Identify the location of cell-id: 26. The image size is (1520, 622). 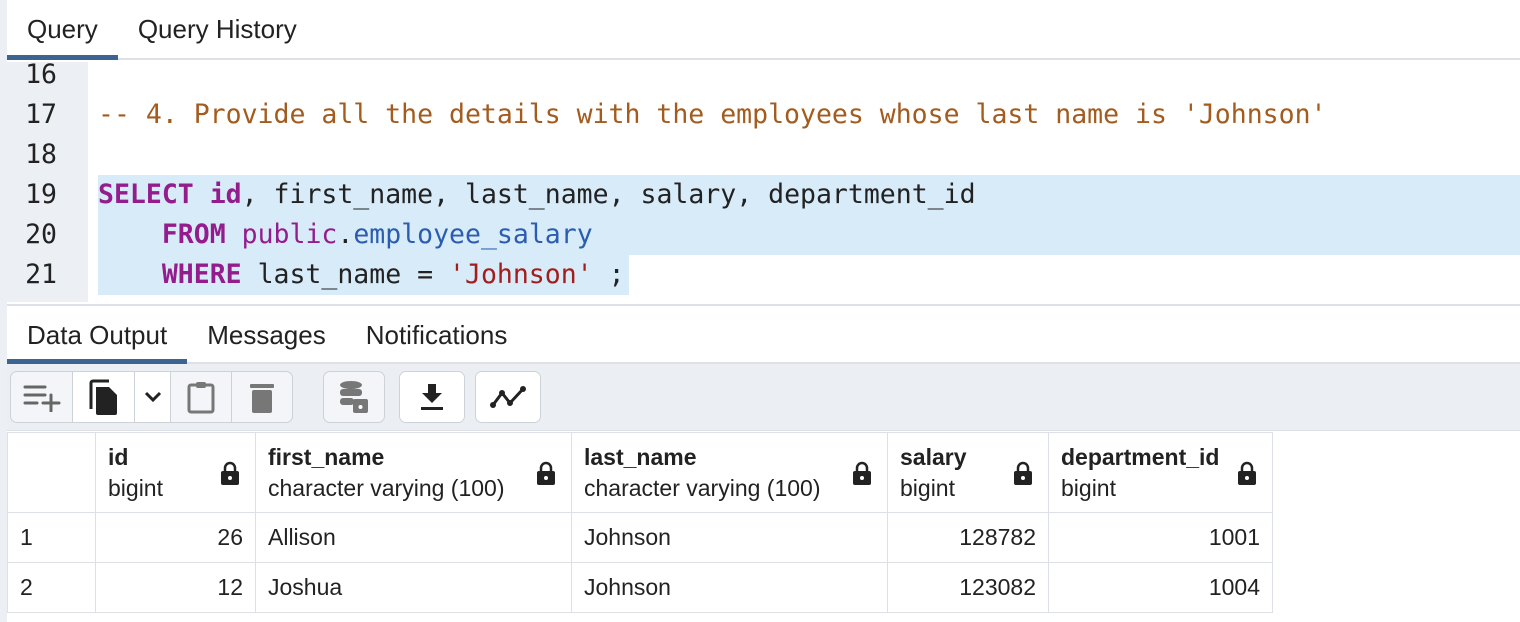
(175, 537).